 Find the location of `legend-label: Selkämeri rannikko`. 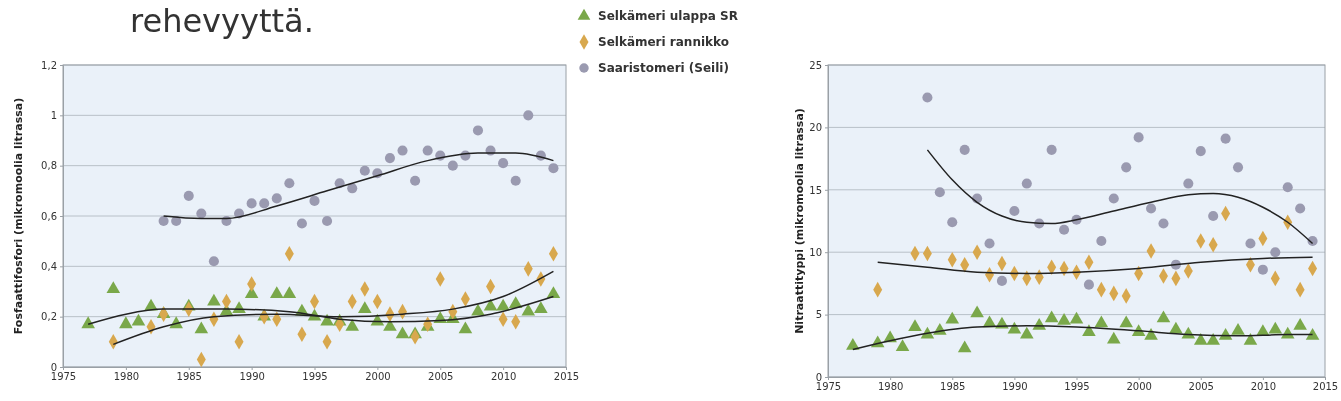

legend-label: Selkämeri rannikko is located at coordinates (663, 42).